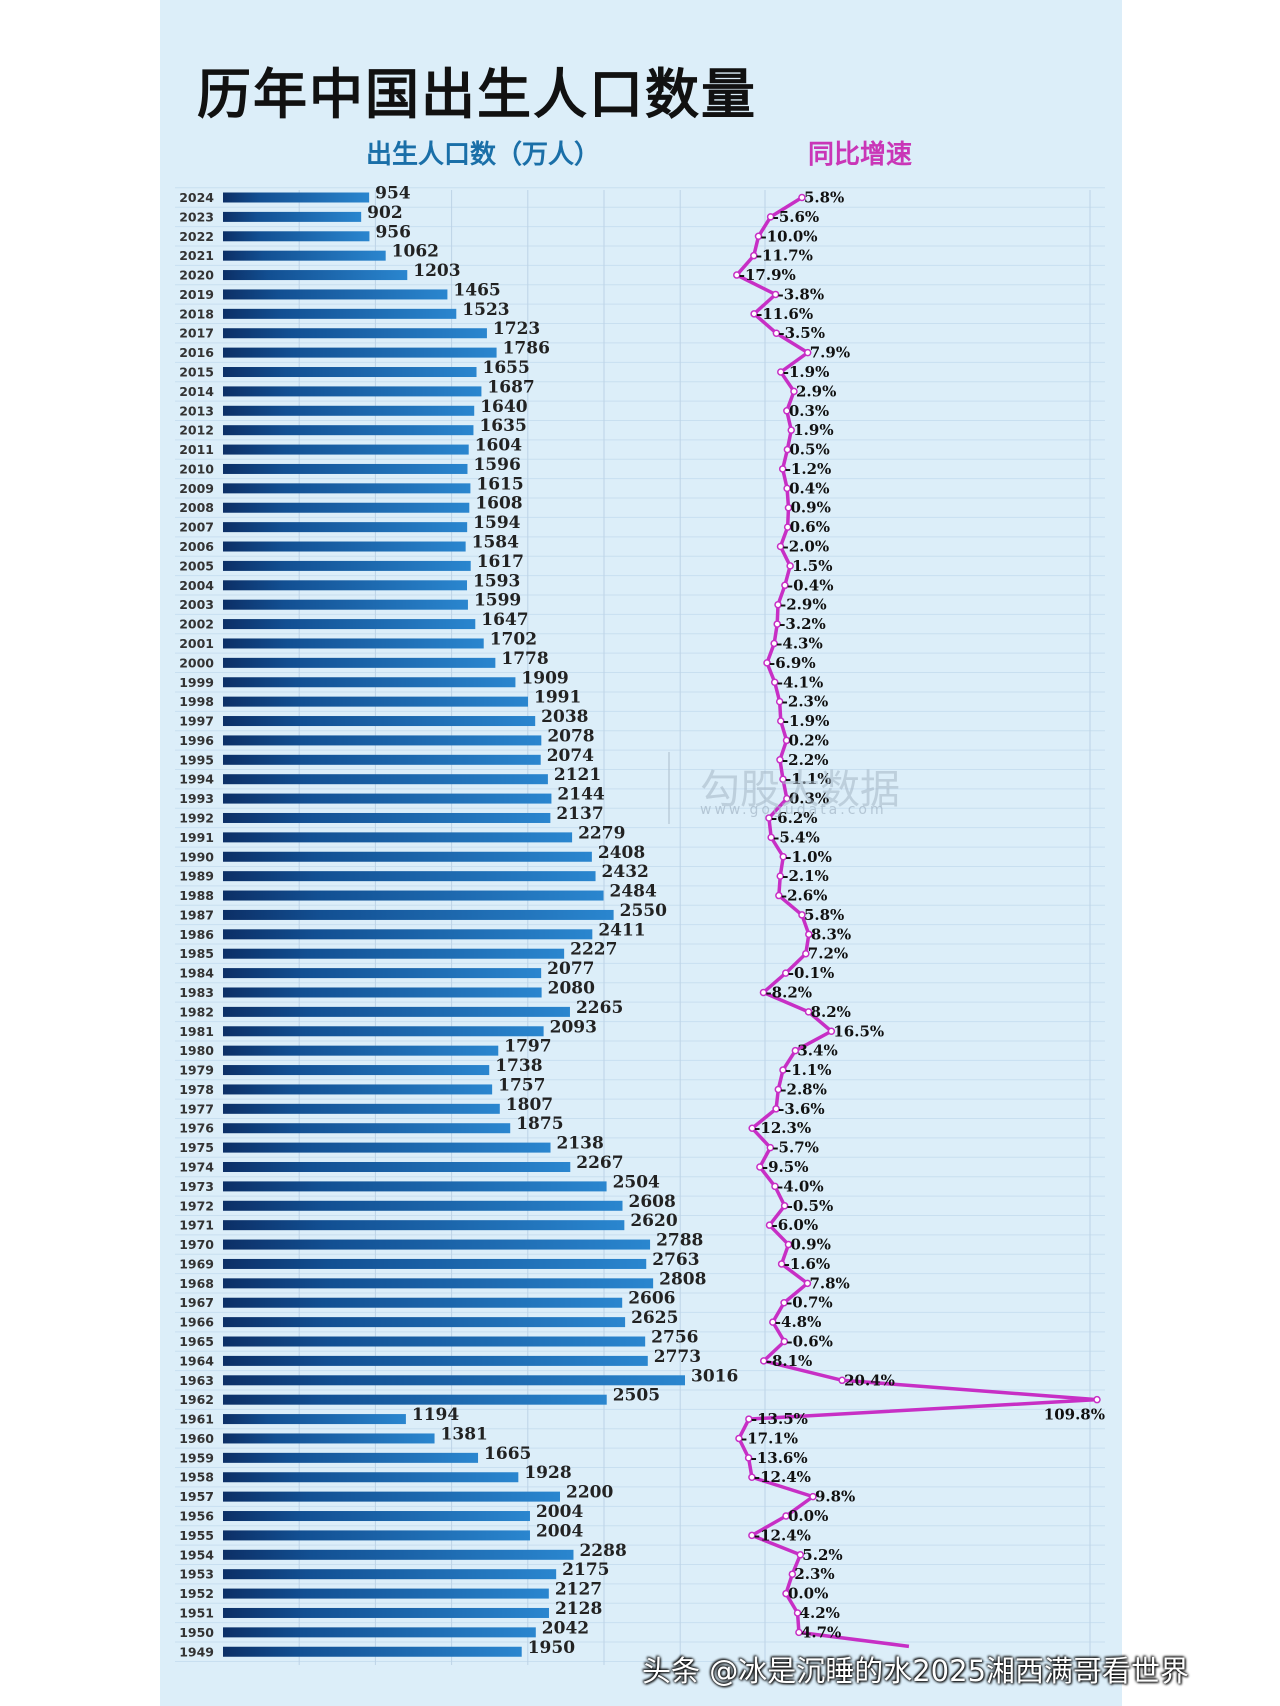 Image resolution: width=1280 pixels, height=1706 pixels. I want to click on data-label: 2504, so click(636, 1182).